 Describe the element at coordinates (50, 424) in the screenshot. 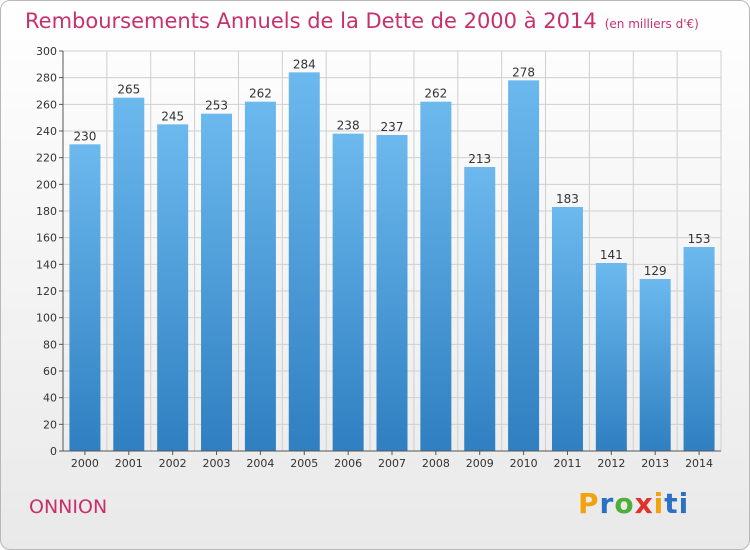

I see `y-tick-label: 20` at that location.